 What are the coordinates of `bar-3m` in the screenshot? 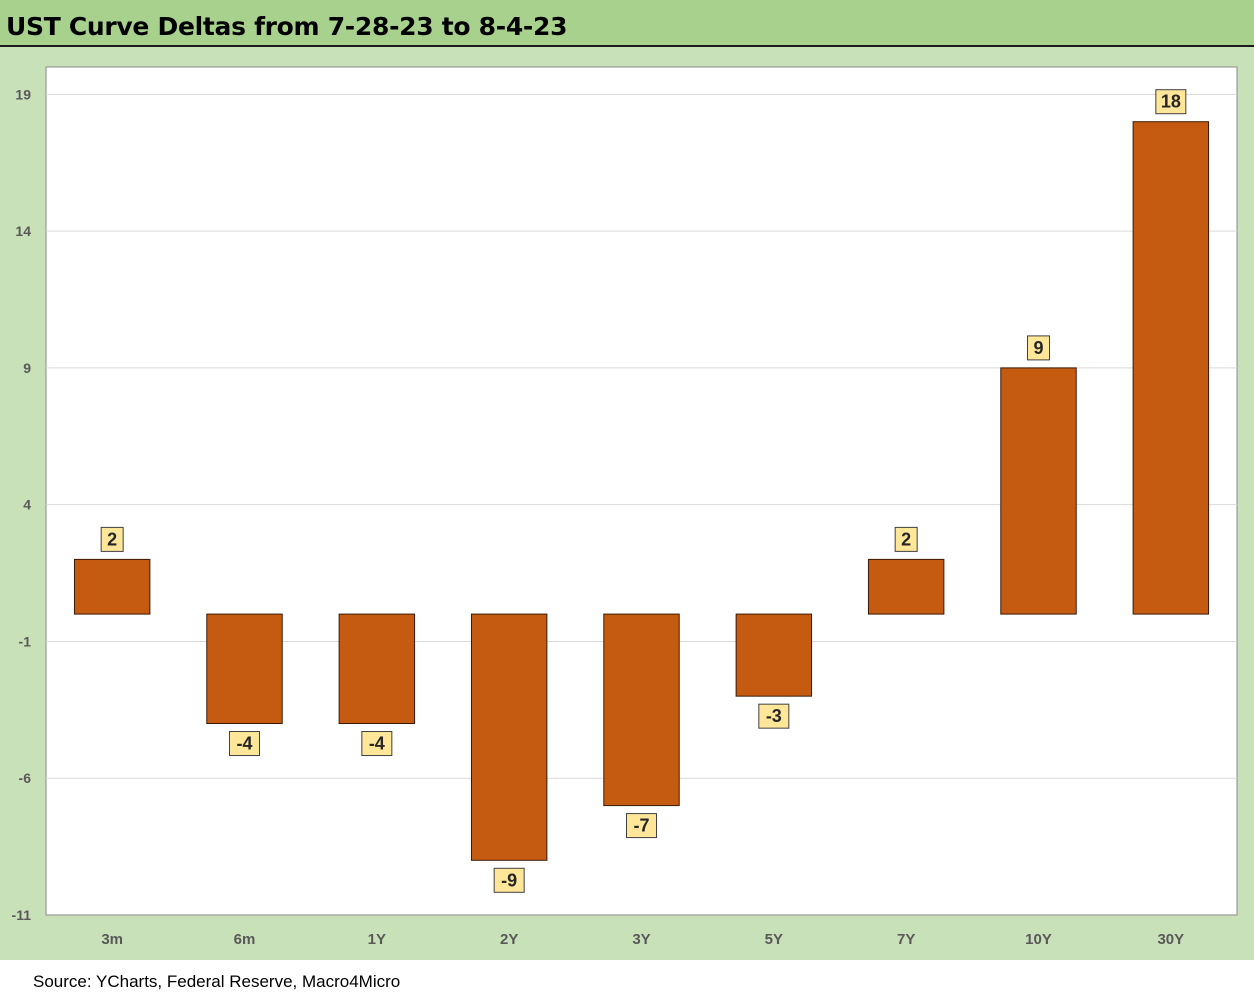 It's located at (112, 586).